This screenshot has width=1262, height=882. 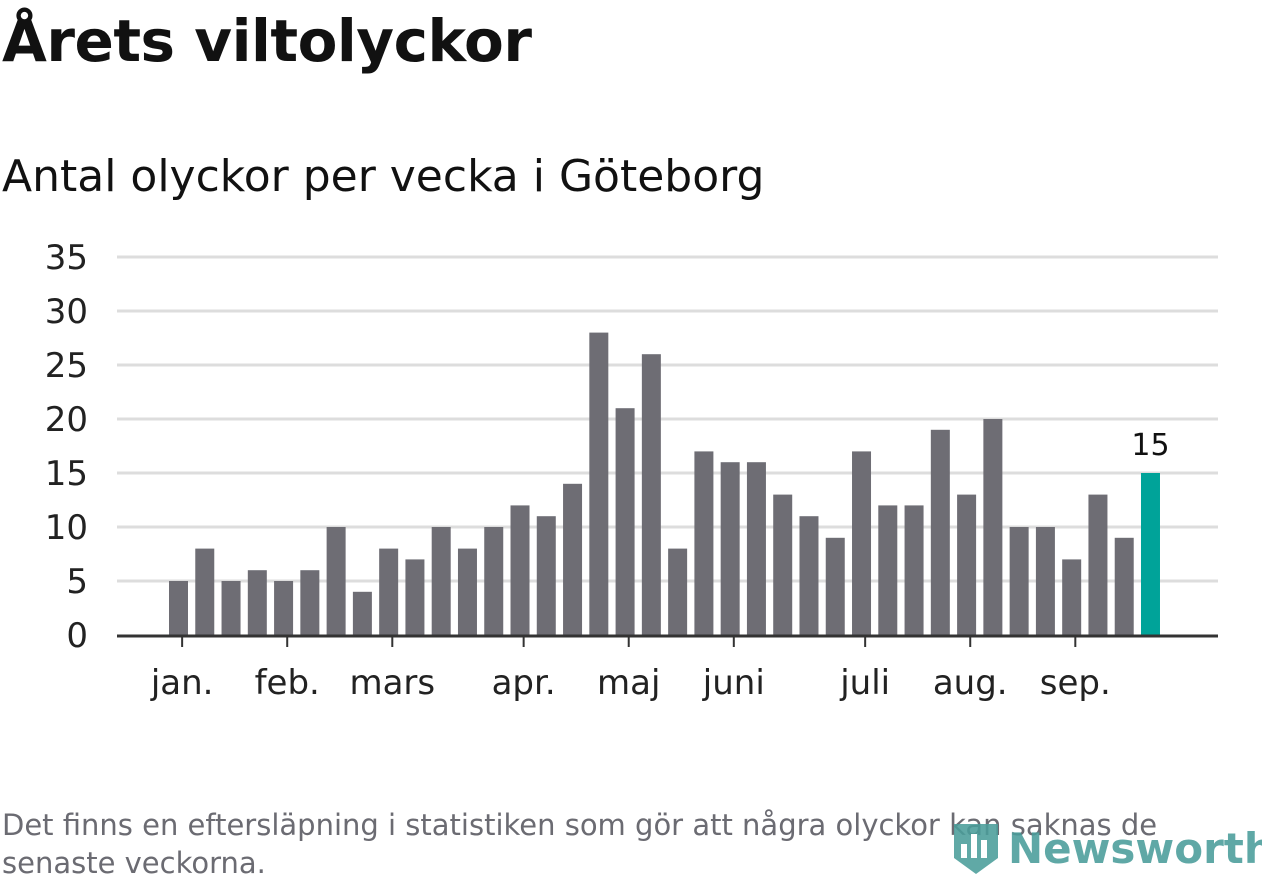 I want to click on newsworthy-logo: Newsworthy, so click(x=1106, y=848).